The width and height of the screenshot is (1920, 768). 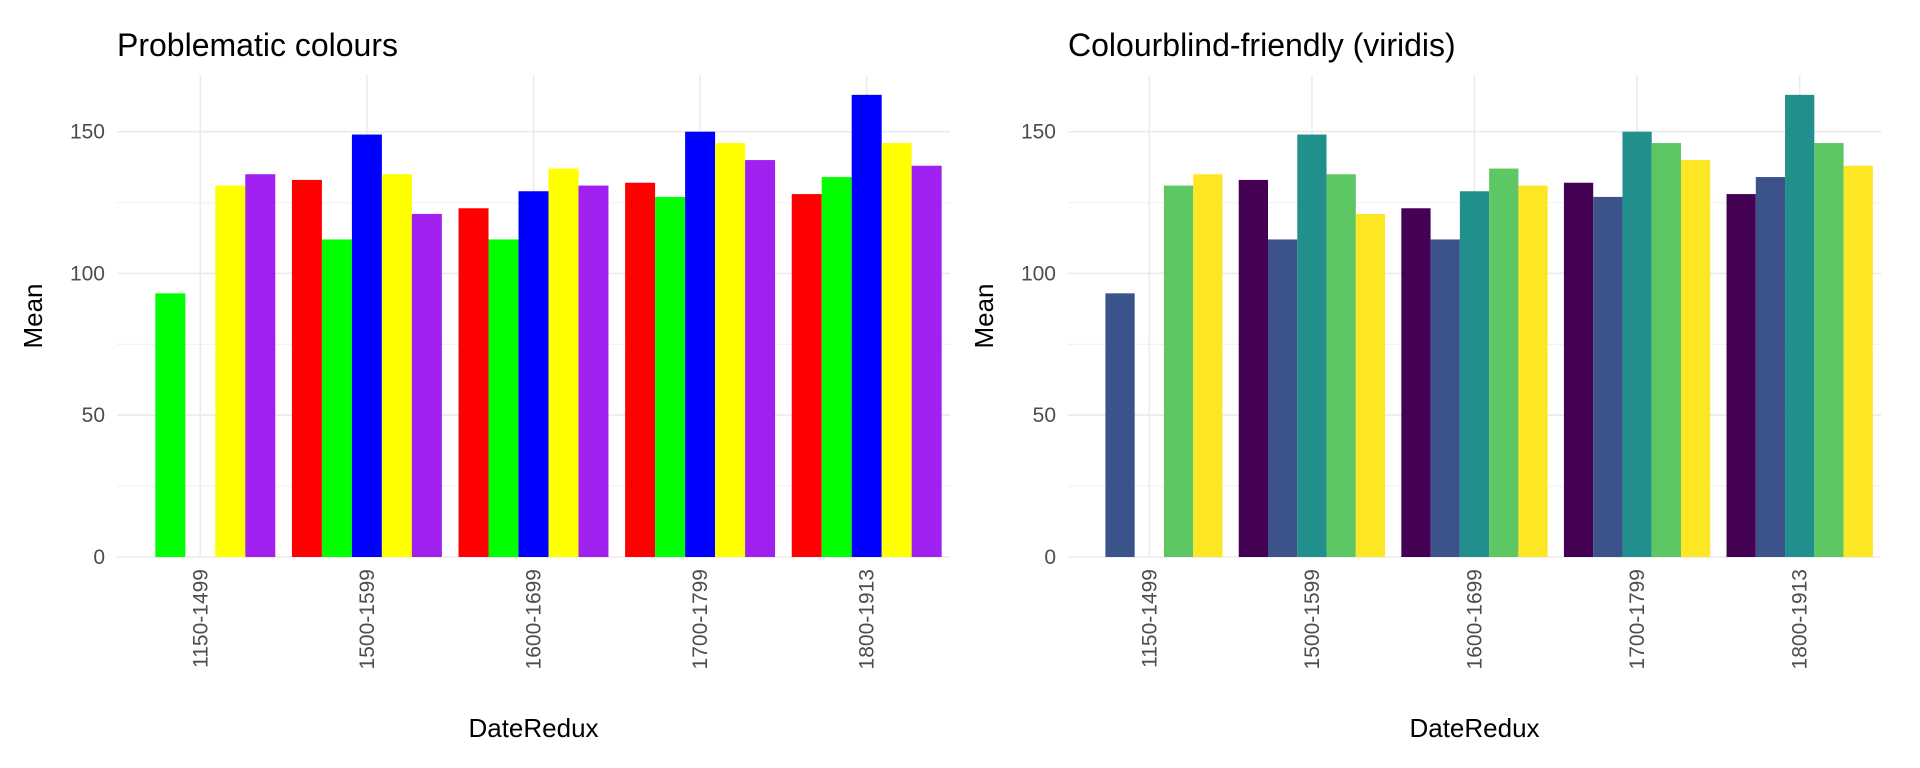 I want to click on chart-title: Problematic colours, so click(x=257, y=45).